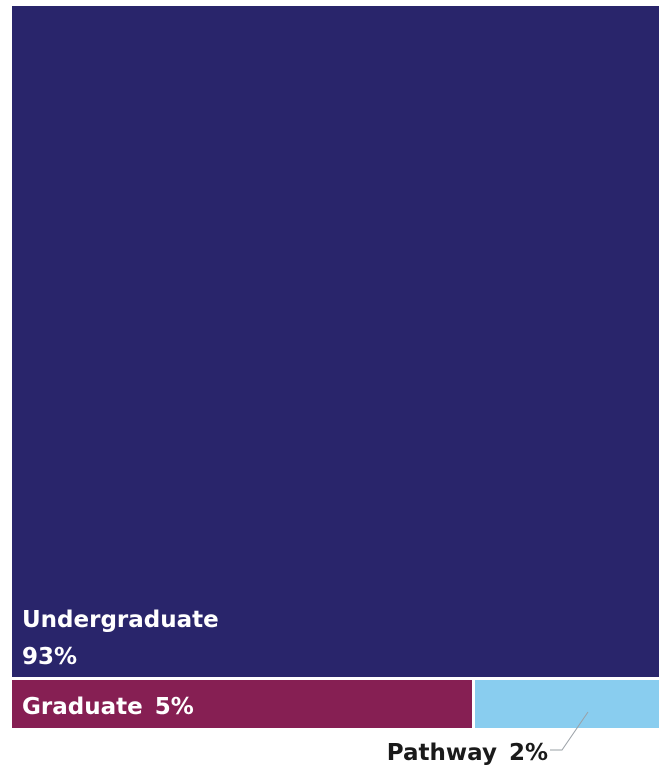 The width and height of the screenshot is (664, 772). What do you see at coordinates (567, 704) in the screenshot?
I see `segment-pathway` at bounding box center [567, 704].